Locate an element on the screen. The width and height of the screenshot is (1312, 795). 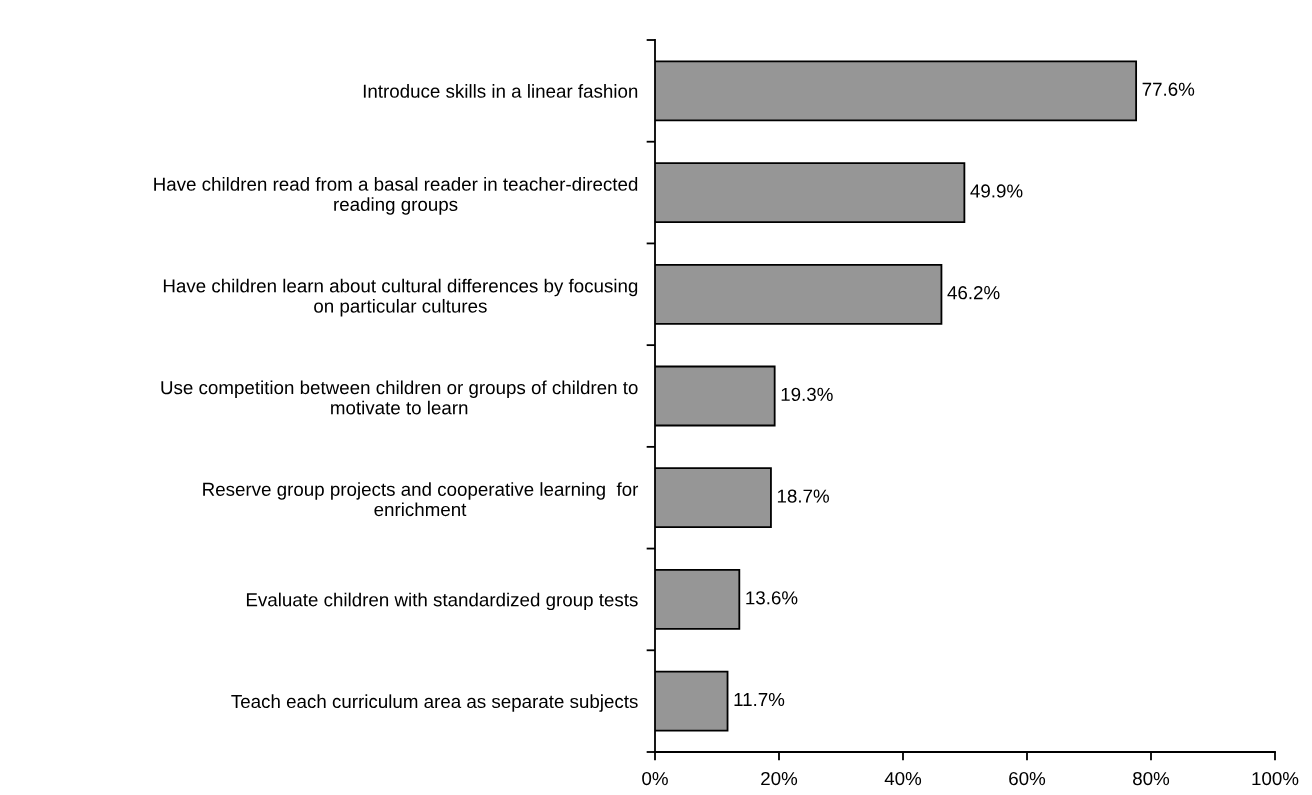
data-label: 19.3% is located at coordinates (807, 394).